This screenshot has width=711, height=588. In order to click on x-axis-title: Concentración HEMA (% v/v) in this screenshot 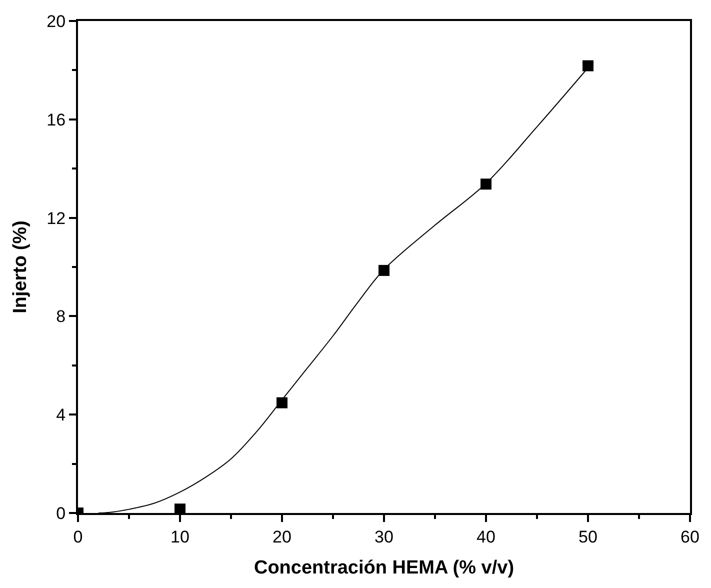, I will do `click(384, 568)`.